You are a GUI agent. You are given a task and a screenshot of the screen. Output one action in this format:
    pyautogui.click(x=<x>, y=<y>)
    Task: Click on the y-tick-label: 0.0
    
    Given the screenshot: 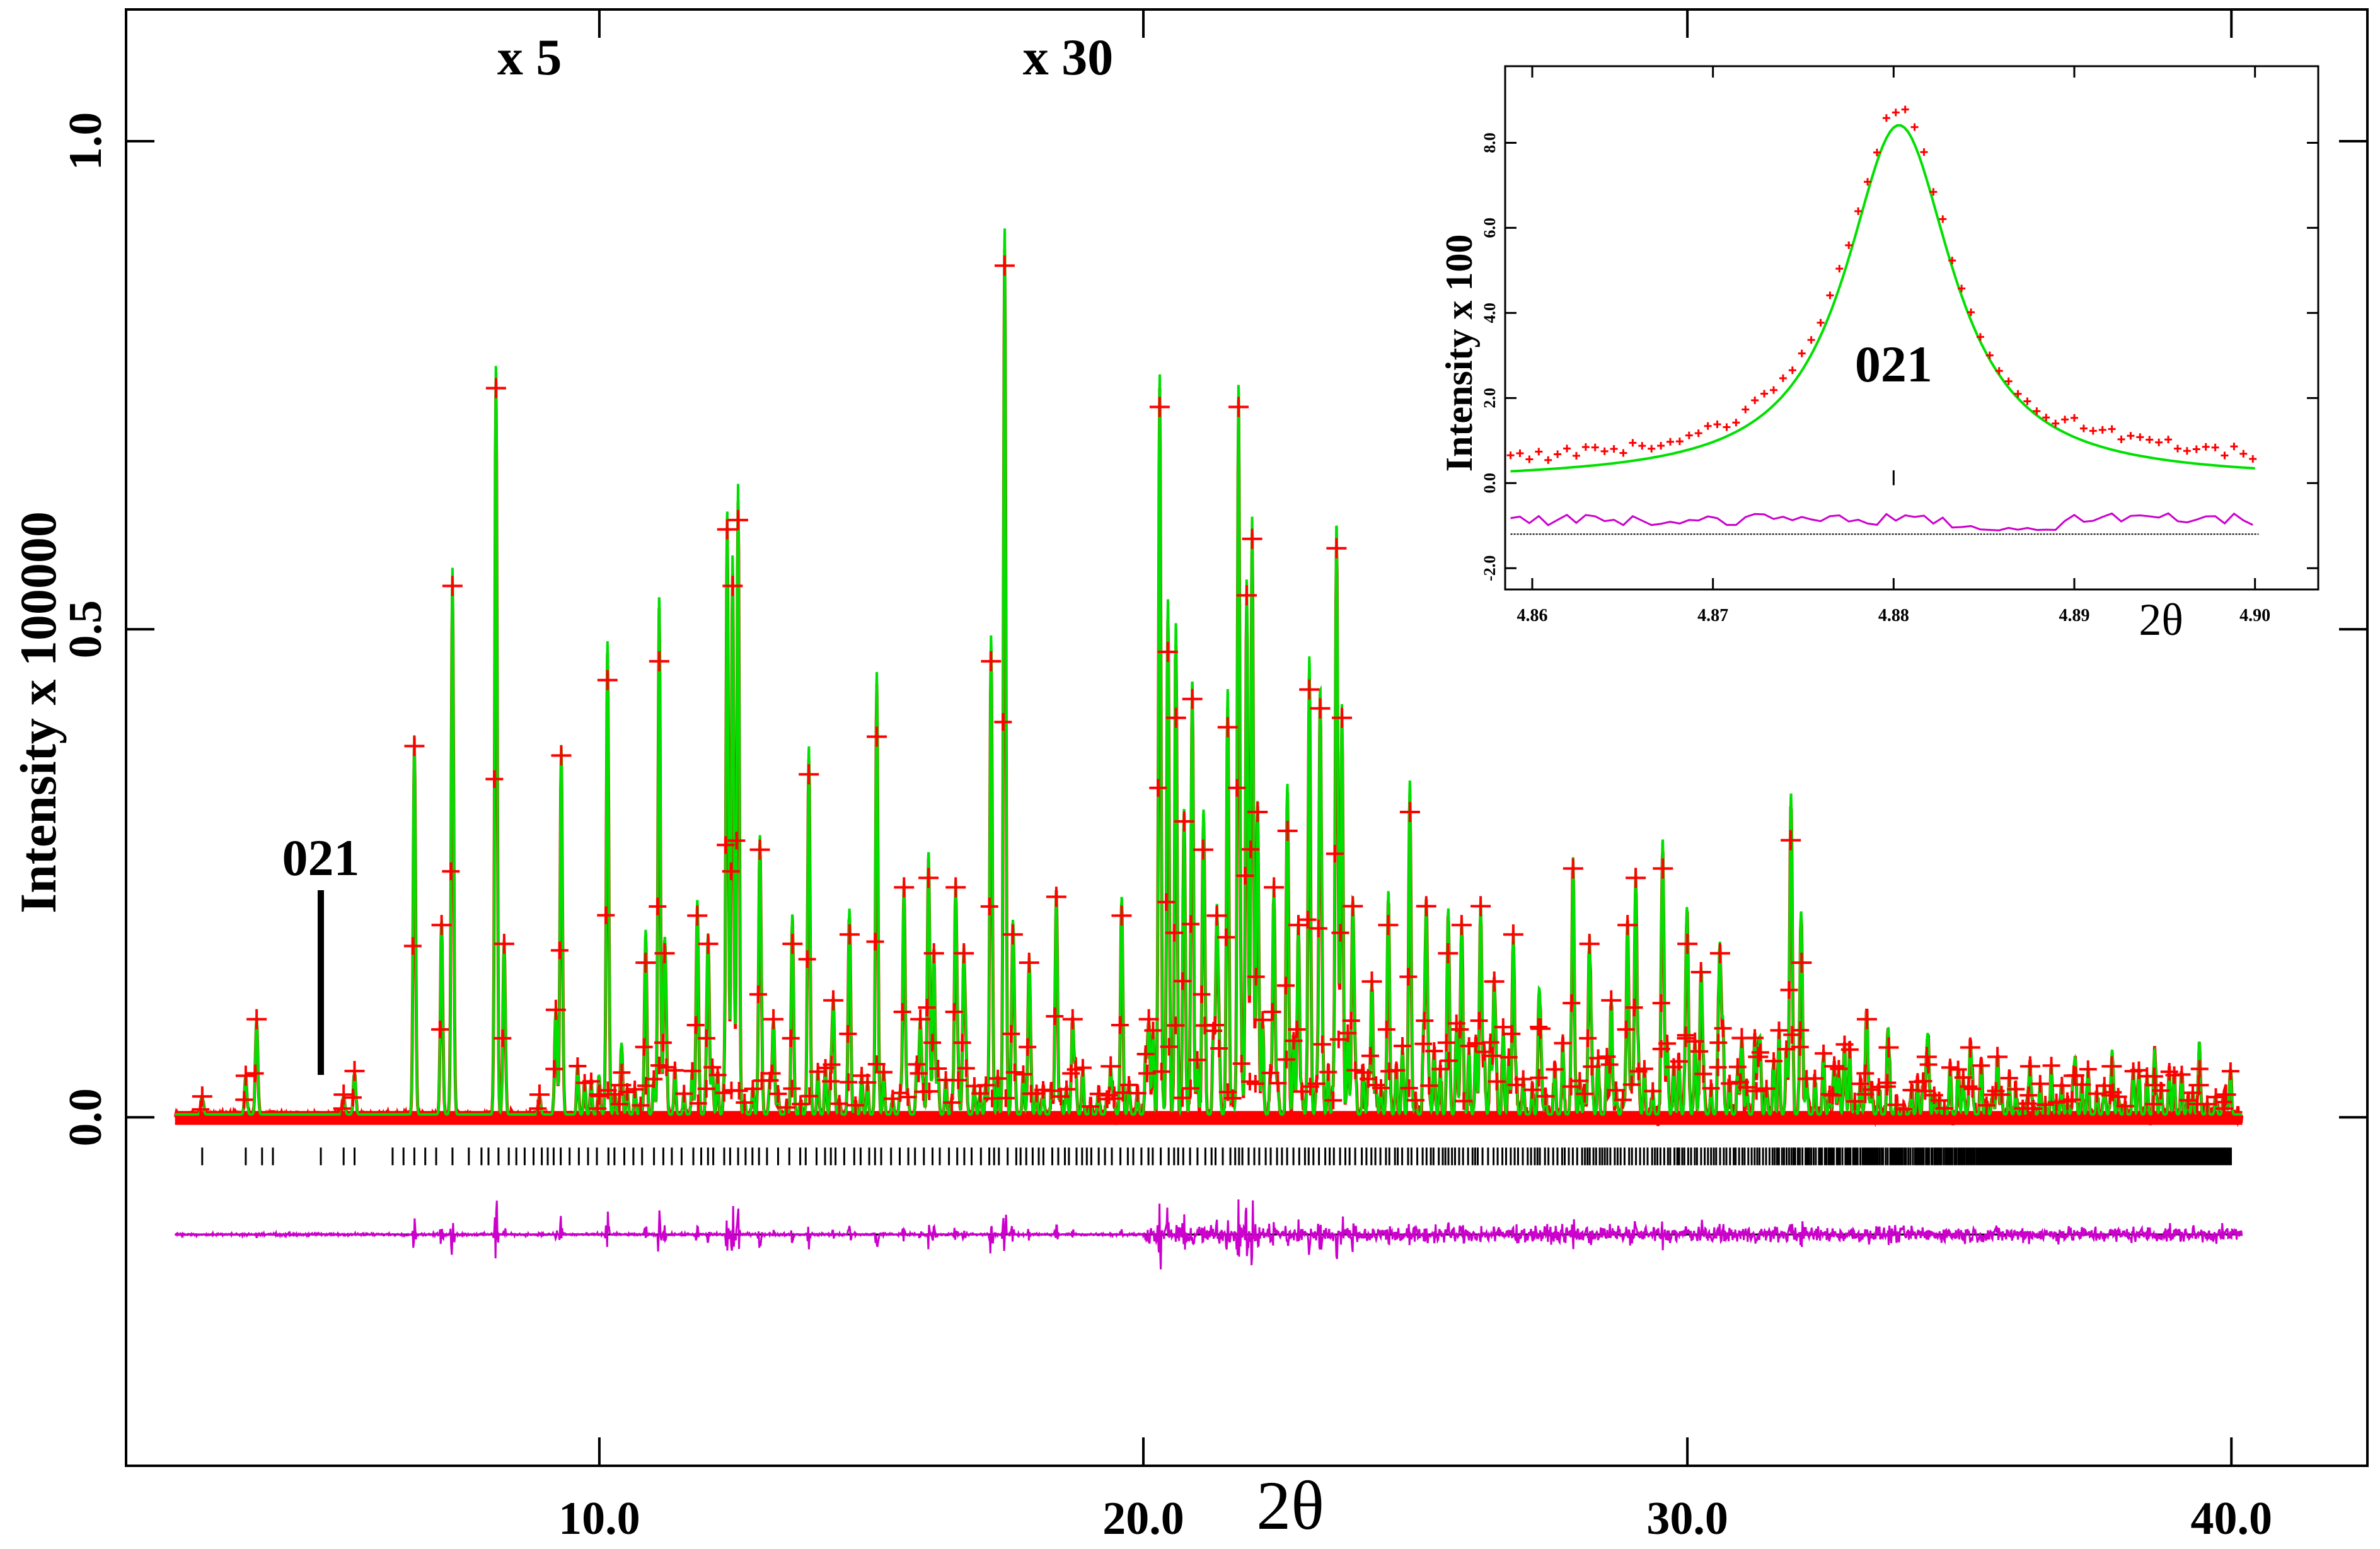 What is the action you would take?
    pyautogui.click(x=86, y=1117)
    